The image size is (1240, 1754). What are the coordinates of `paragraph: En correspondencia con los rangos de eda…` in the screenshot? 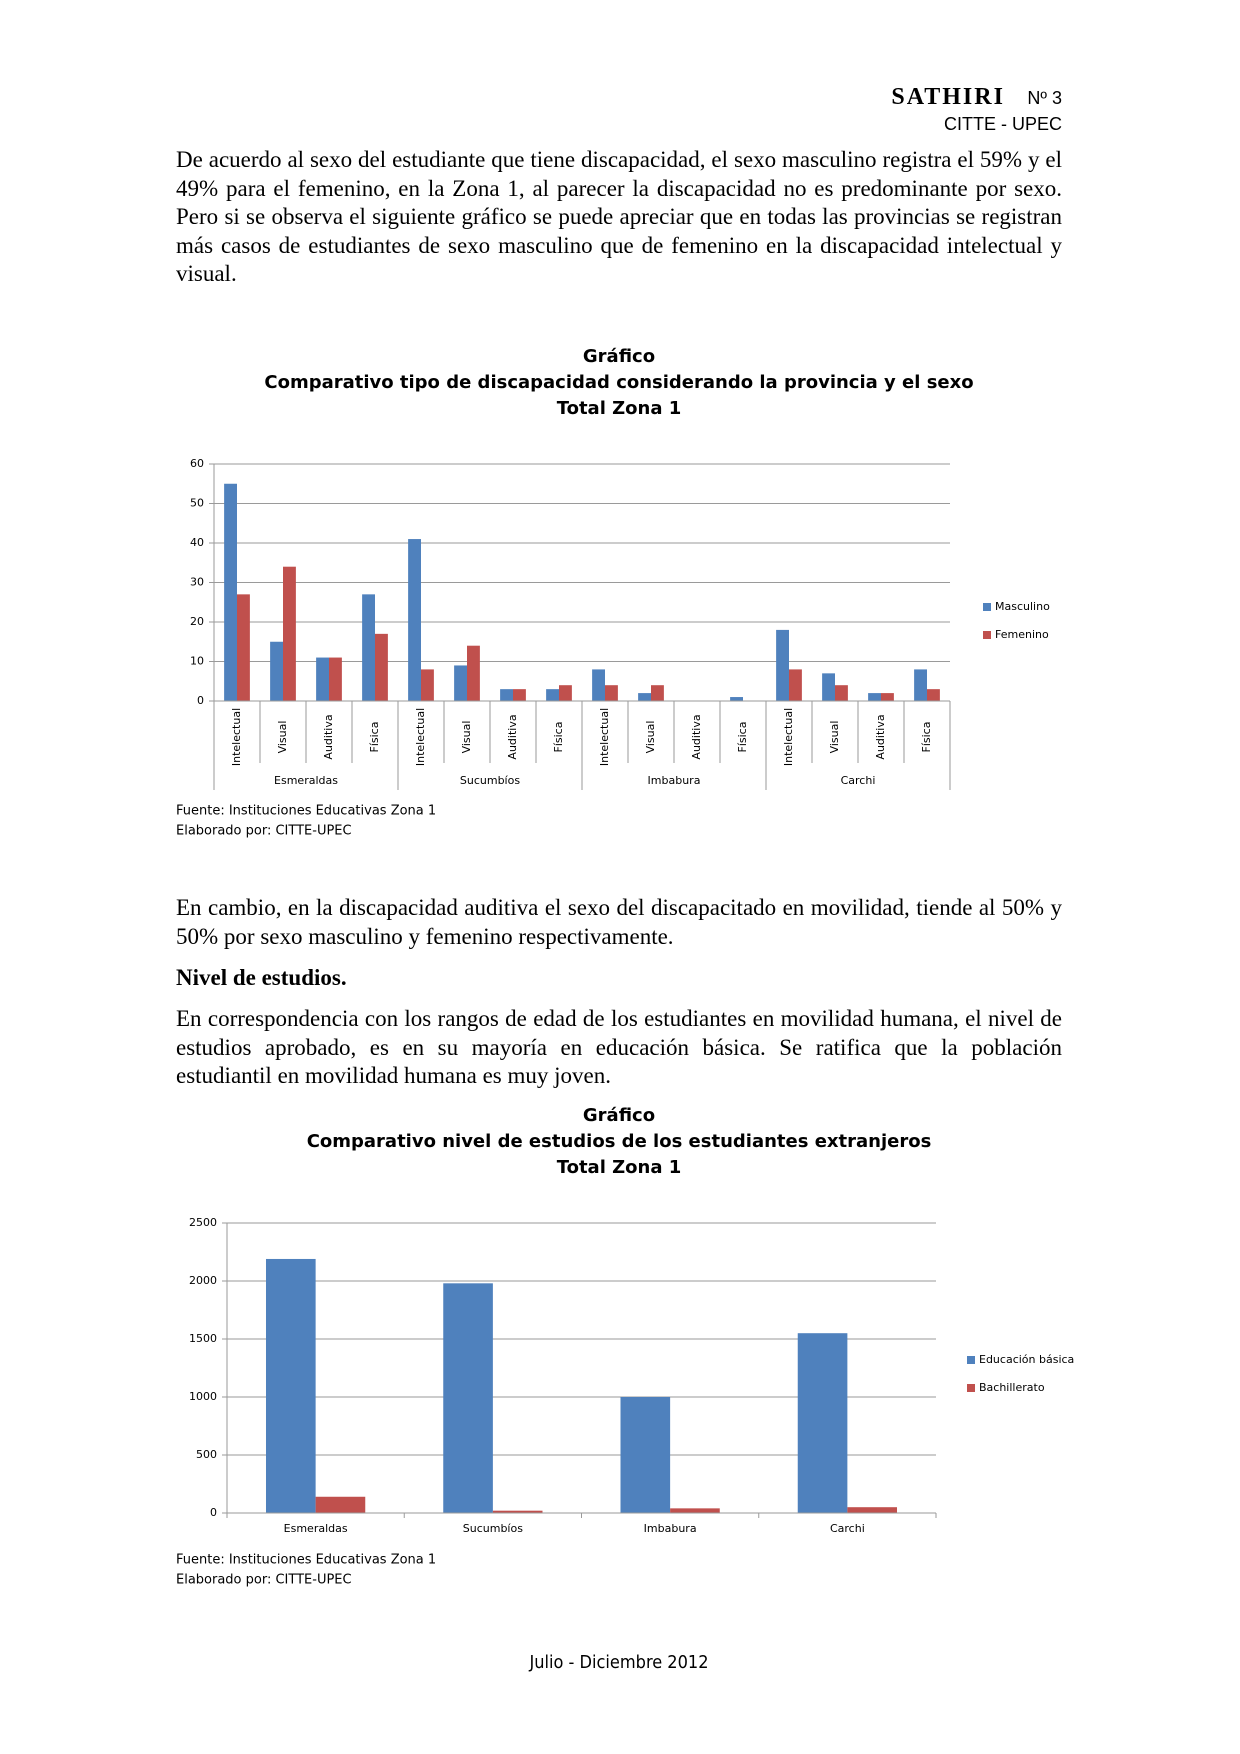 It's located at (619, 1047).